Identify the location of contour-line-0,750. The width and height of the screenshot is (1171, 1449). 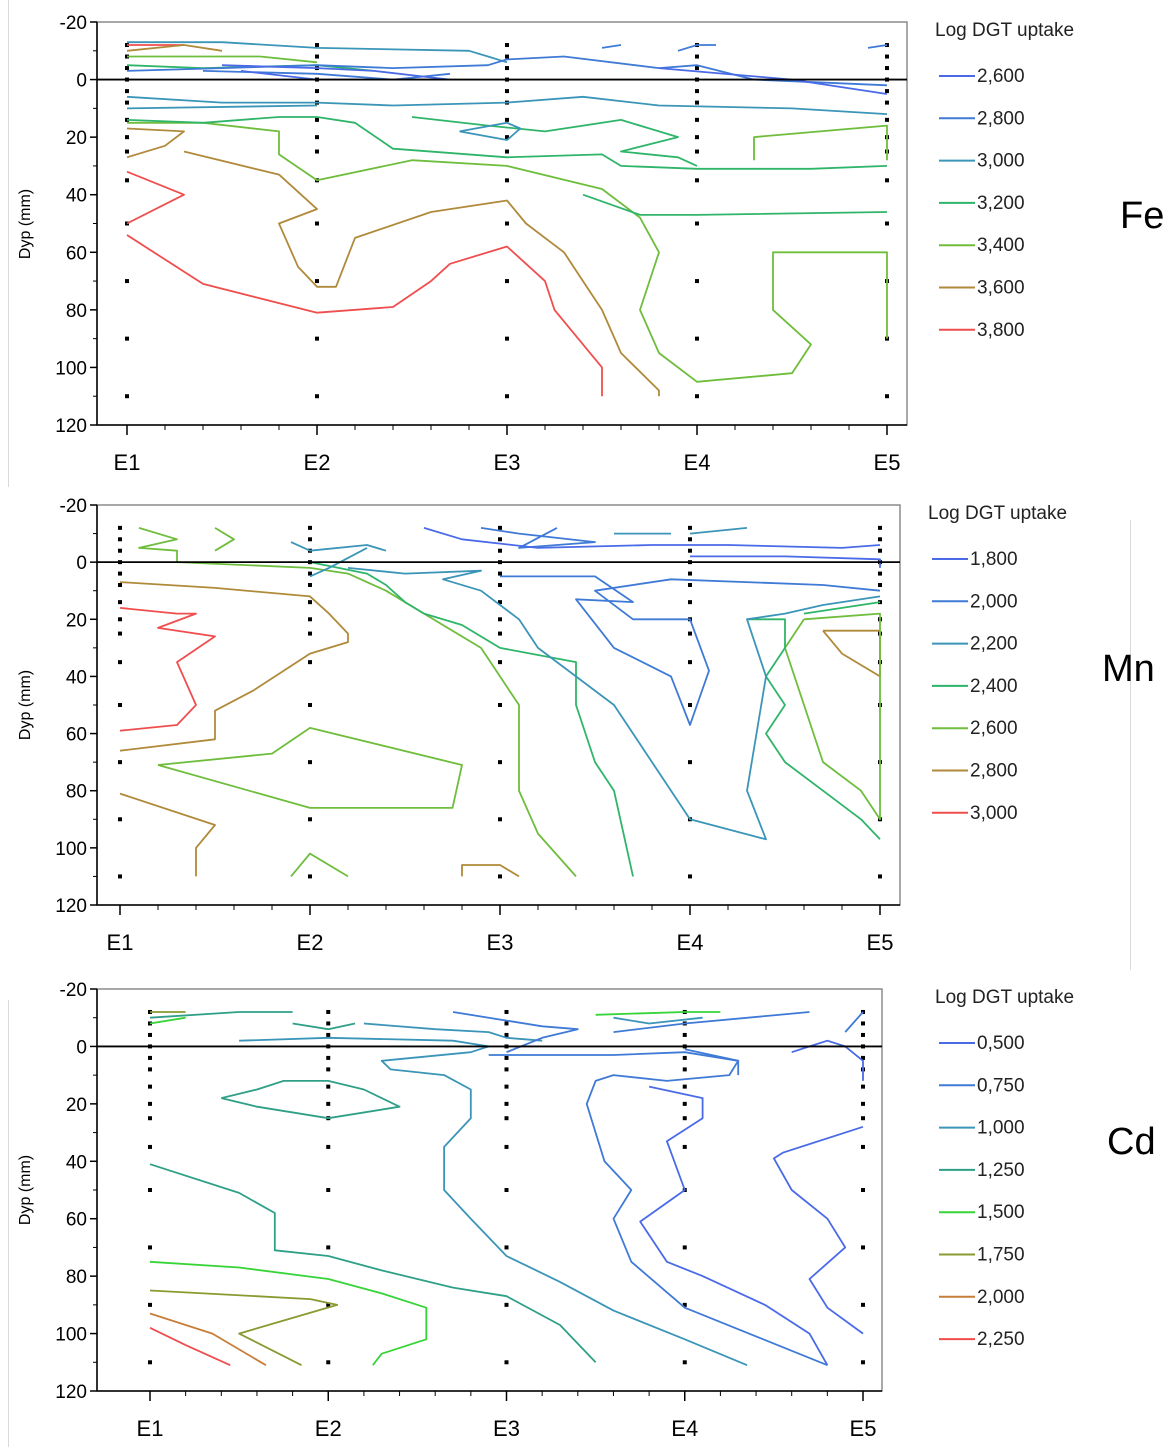
(854, 1022).